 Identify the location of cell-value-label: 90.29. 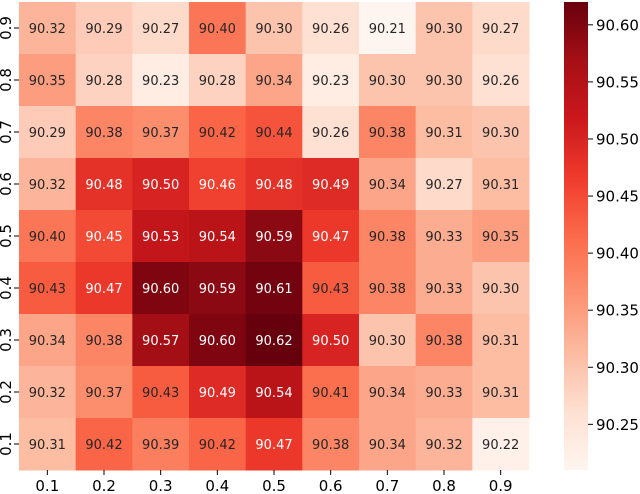
(103, 29).